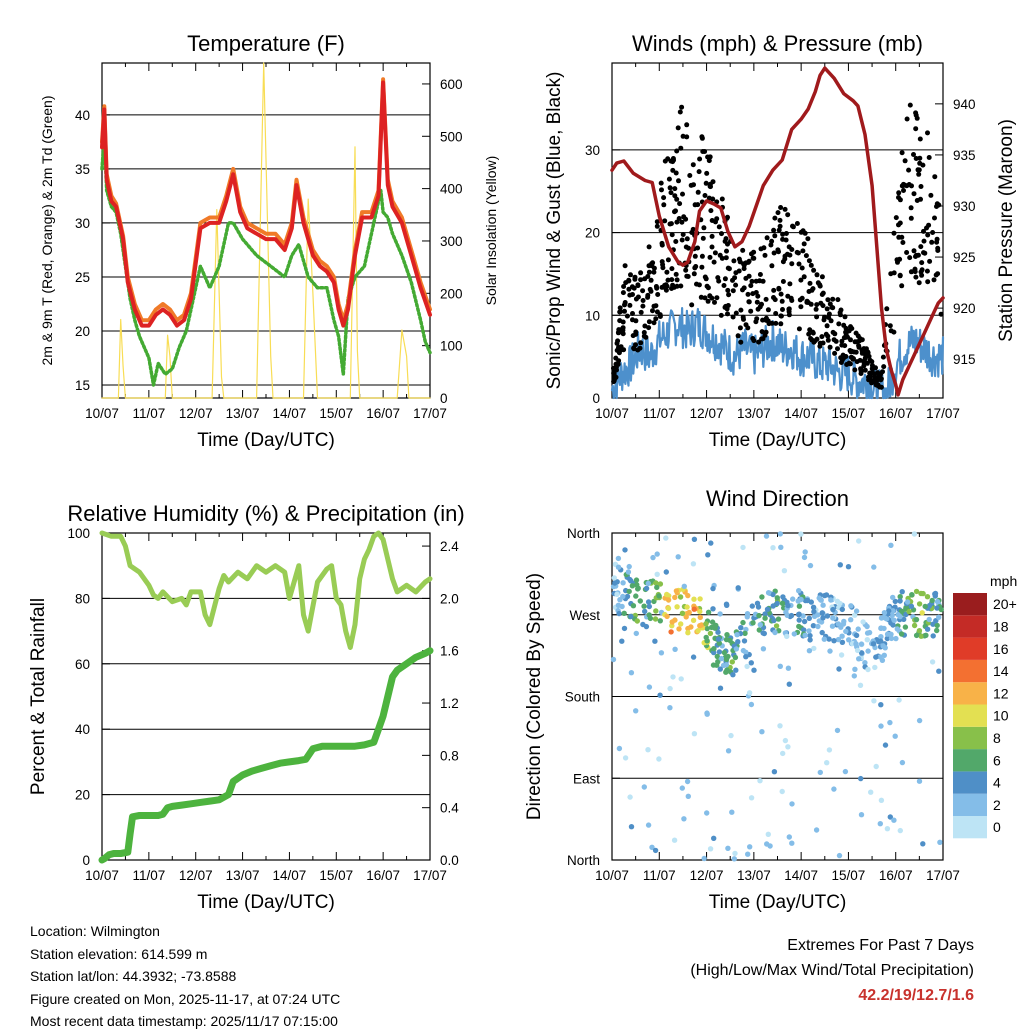  Describe the element at coordinates (1001, 693) in the screenshot. I see `legend-label: 12` at that location.